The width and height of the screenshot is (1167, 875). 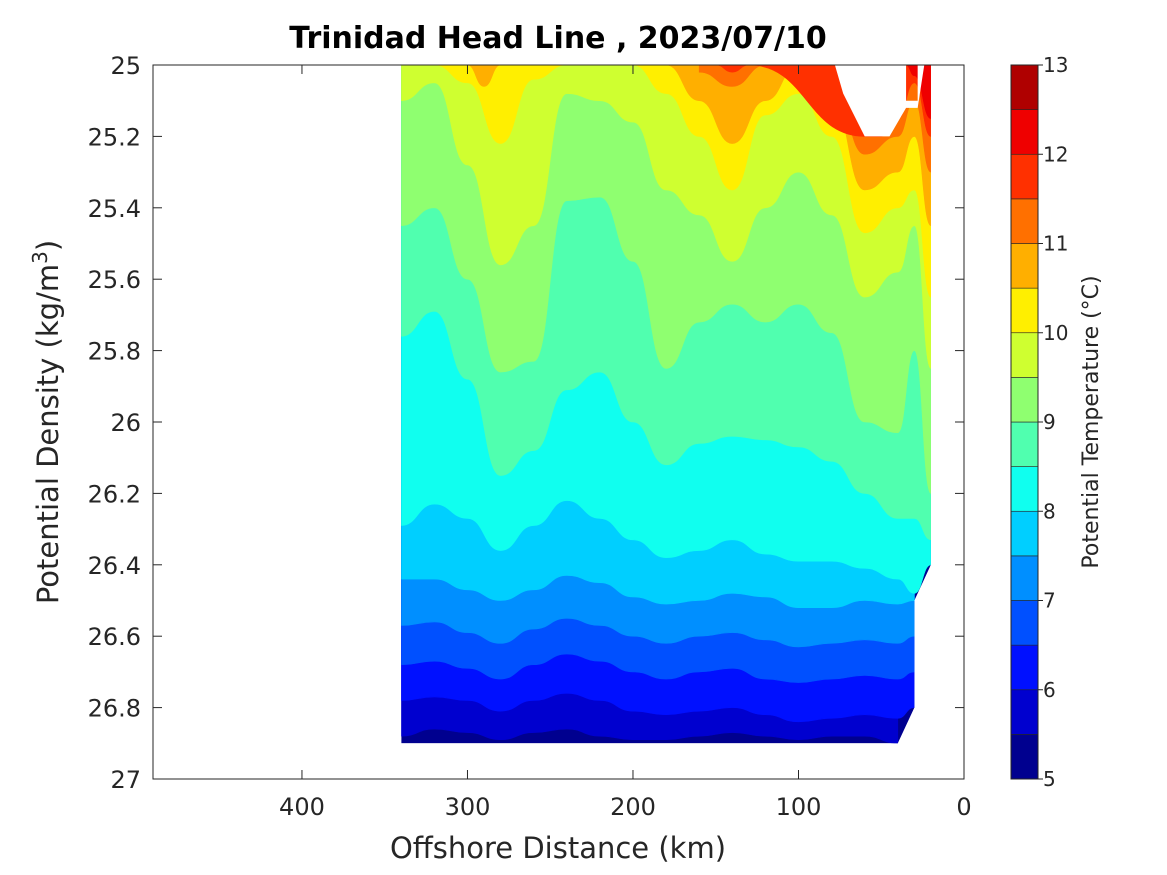 I want to click on colorbar: 5 6 7 8 9 10 11 12 13, so click(x=1039, y=422).